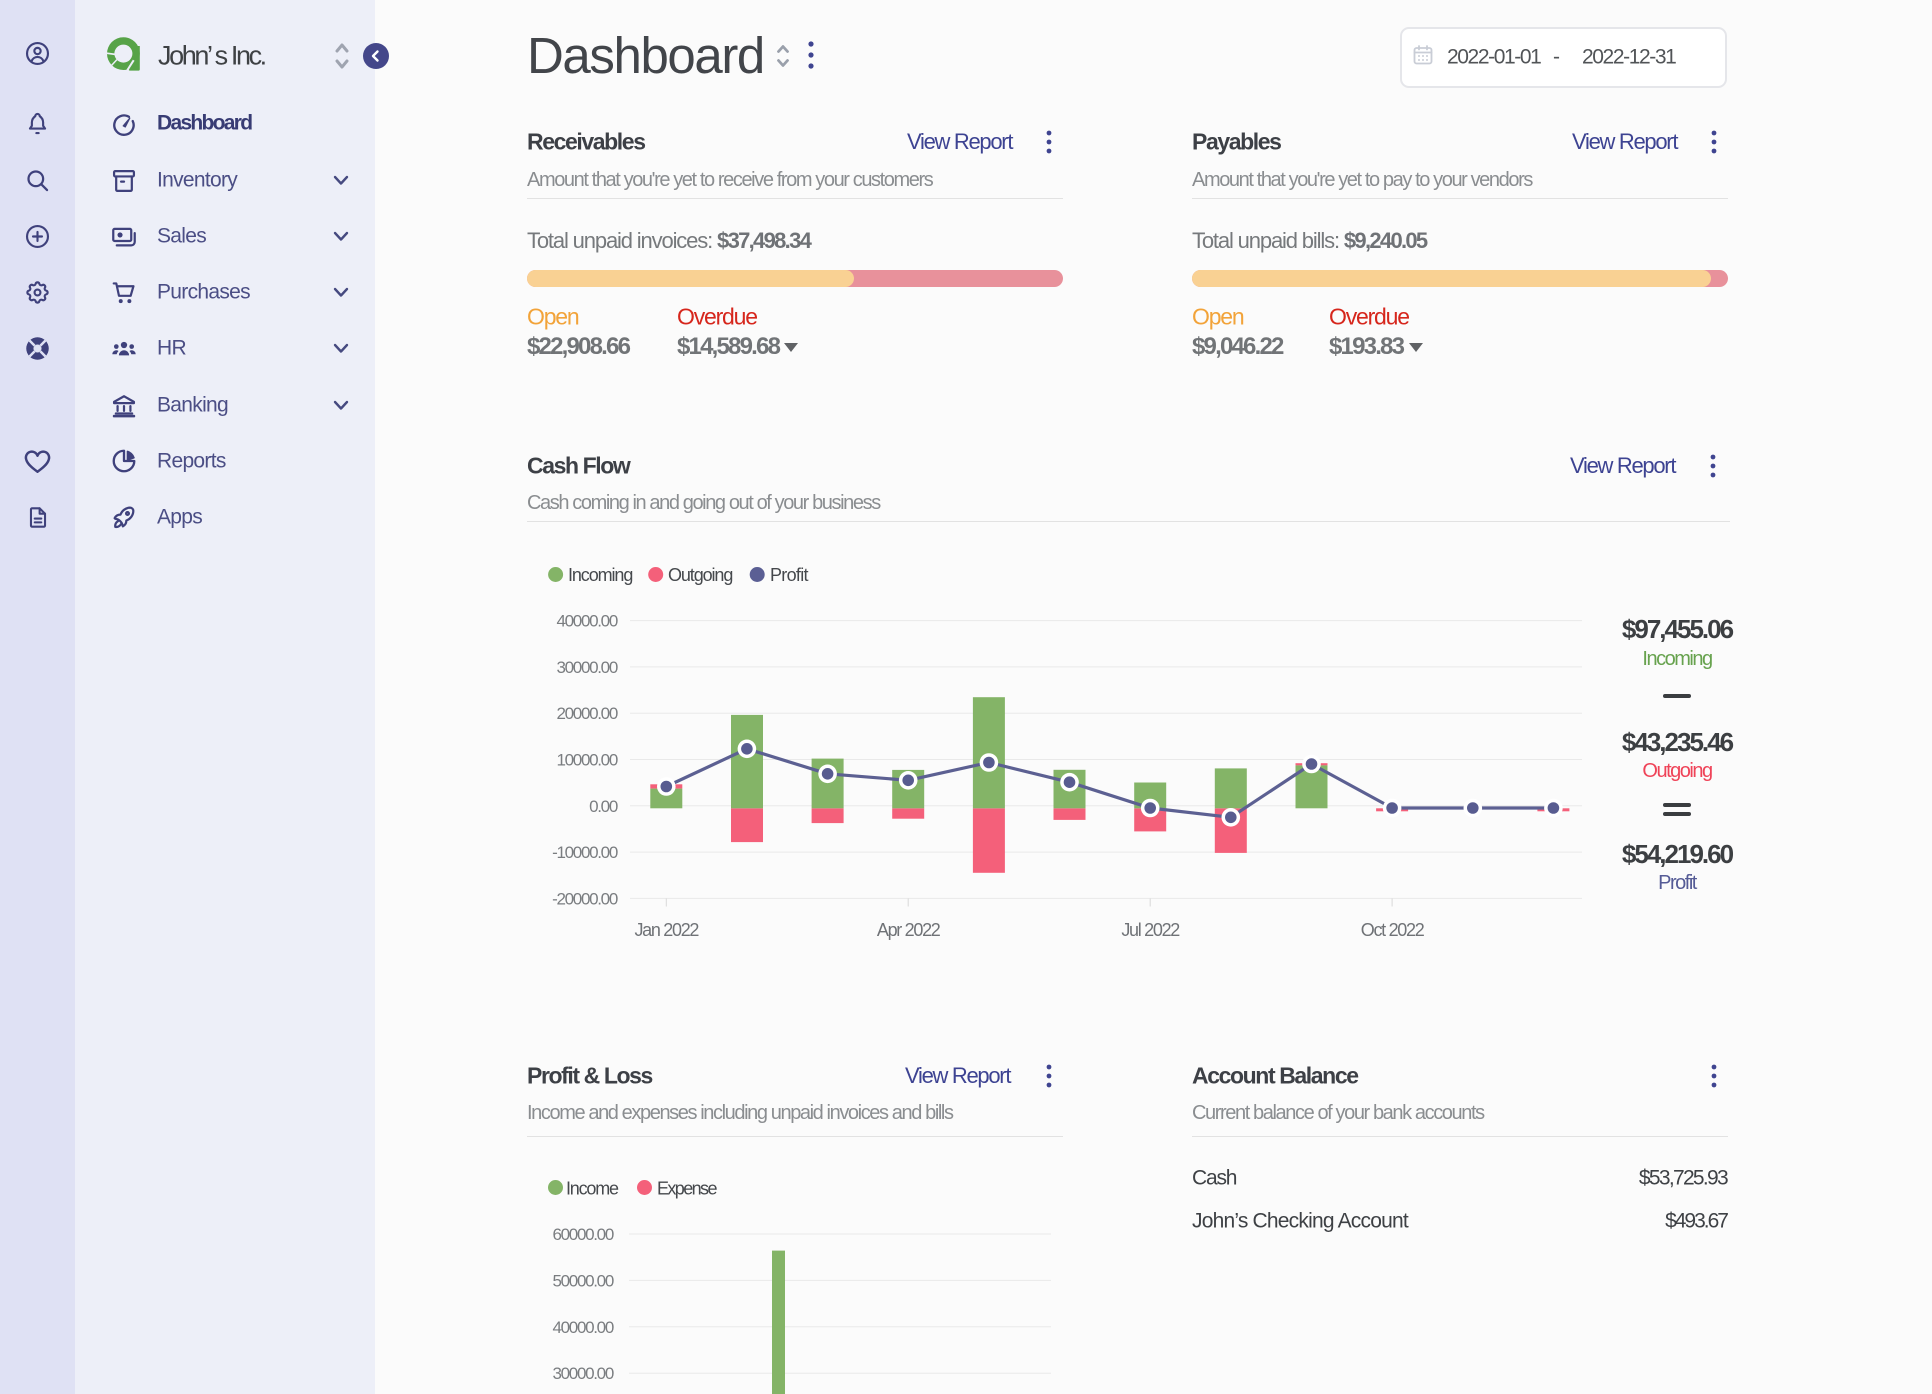 Image resolution: width=1932 pixels, height=1394 pixels. Describe the element at coordinates (585, 852) in the screenshot. I see `svg-text: -10000.00` at that location.